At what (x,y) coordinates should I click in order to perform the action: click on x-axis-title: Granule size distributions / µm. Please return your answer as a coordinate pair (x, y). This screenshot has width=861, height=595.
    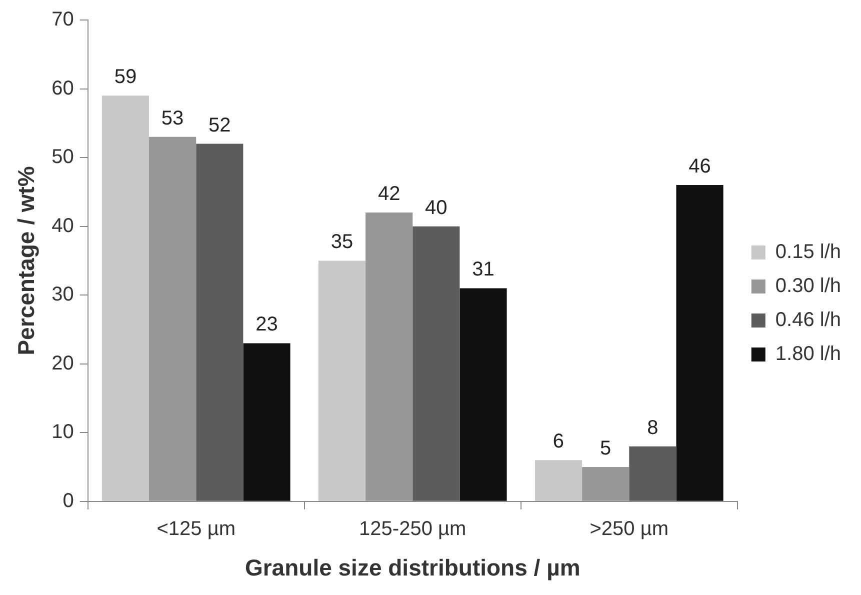
    Looking at the image, I should click on (412, 567).